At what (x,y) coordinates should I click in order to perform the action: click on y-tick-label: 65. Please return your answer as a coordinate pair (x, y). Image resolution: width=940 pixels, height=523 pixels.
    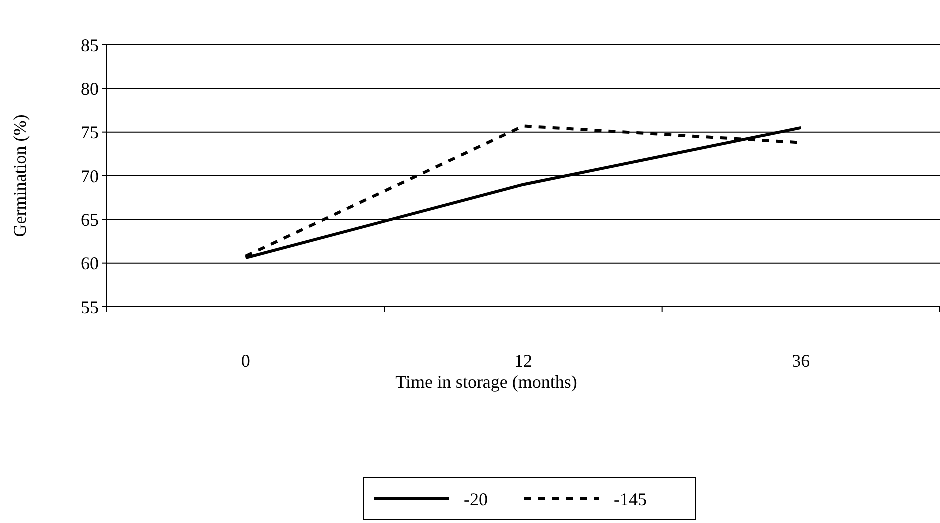
    Looking at the image, I should click on (90, 220).